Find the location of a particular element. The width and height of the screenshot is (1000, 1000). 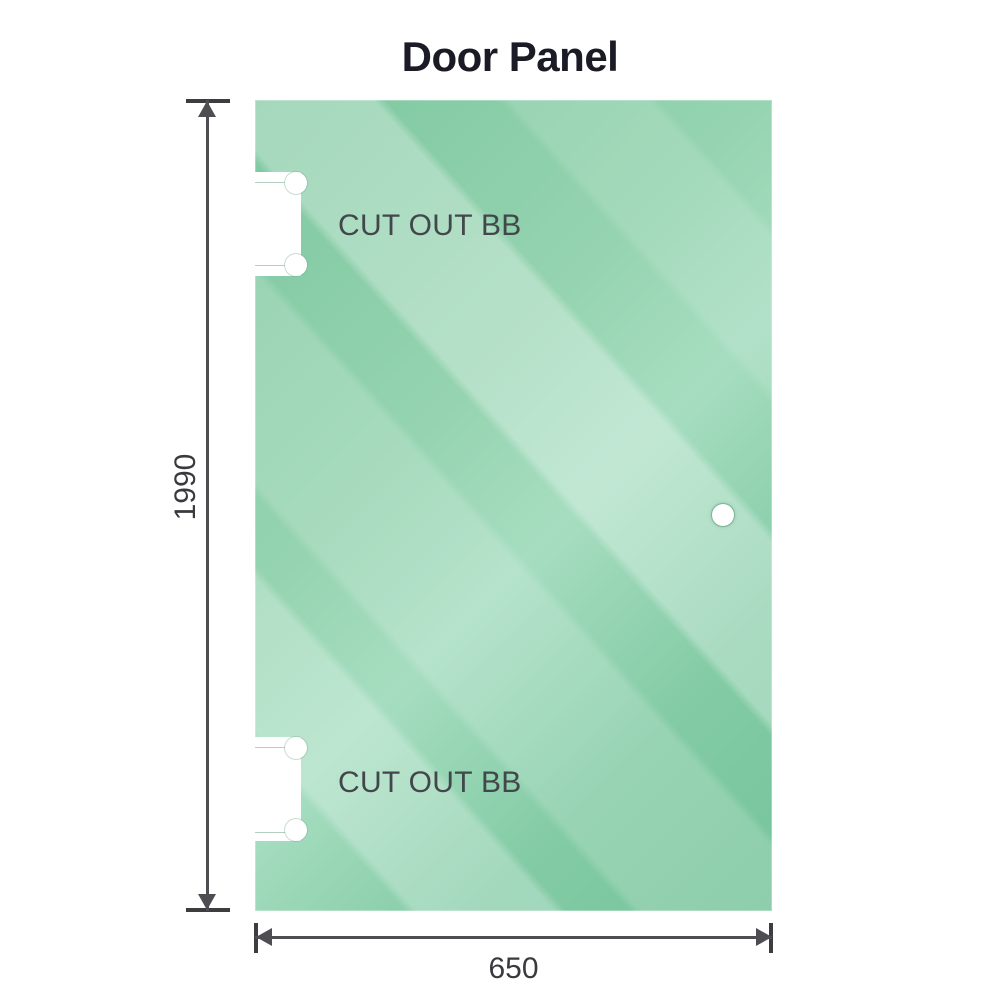

width-dimension-label: 650 is located at coordinates (513, 968).